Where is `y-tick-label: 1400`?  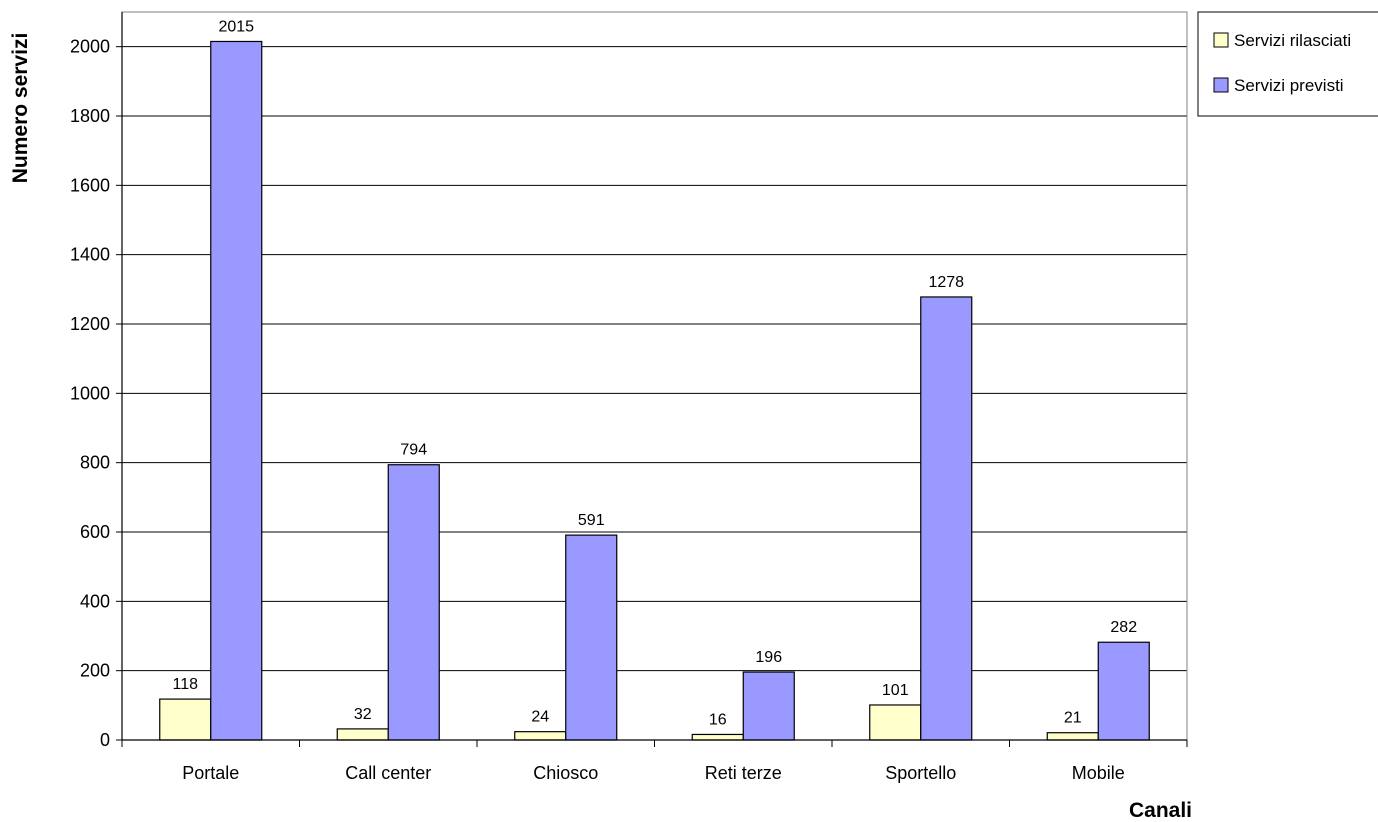 y-tick-label: 1400 is located at coordinates (90, 255).